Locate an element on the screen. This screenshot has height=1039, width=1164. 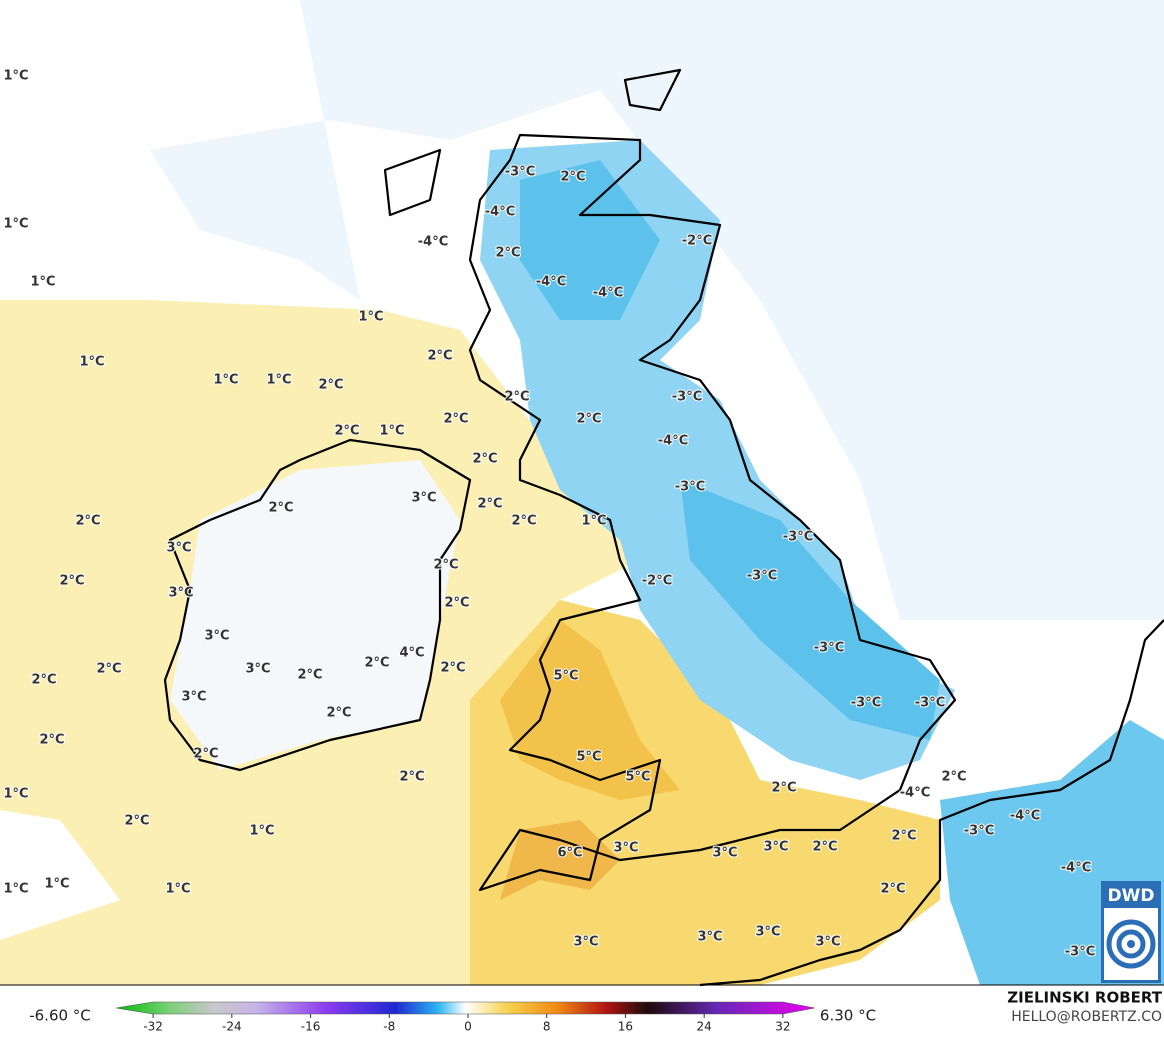
colorbar-tick-label: 8 is located at coordinates (547, 1027).